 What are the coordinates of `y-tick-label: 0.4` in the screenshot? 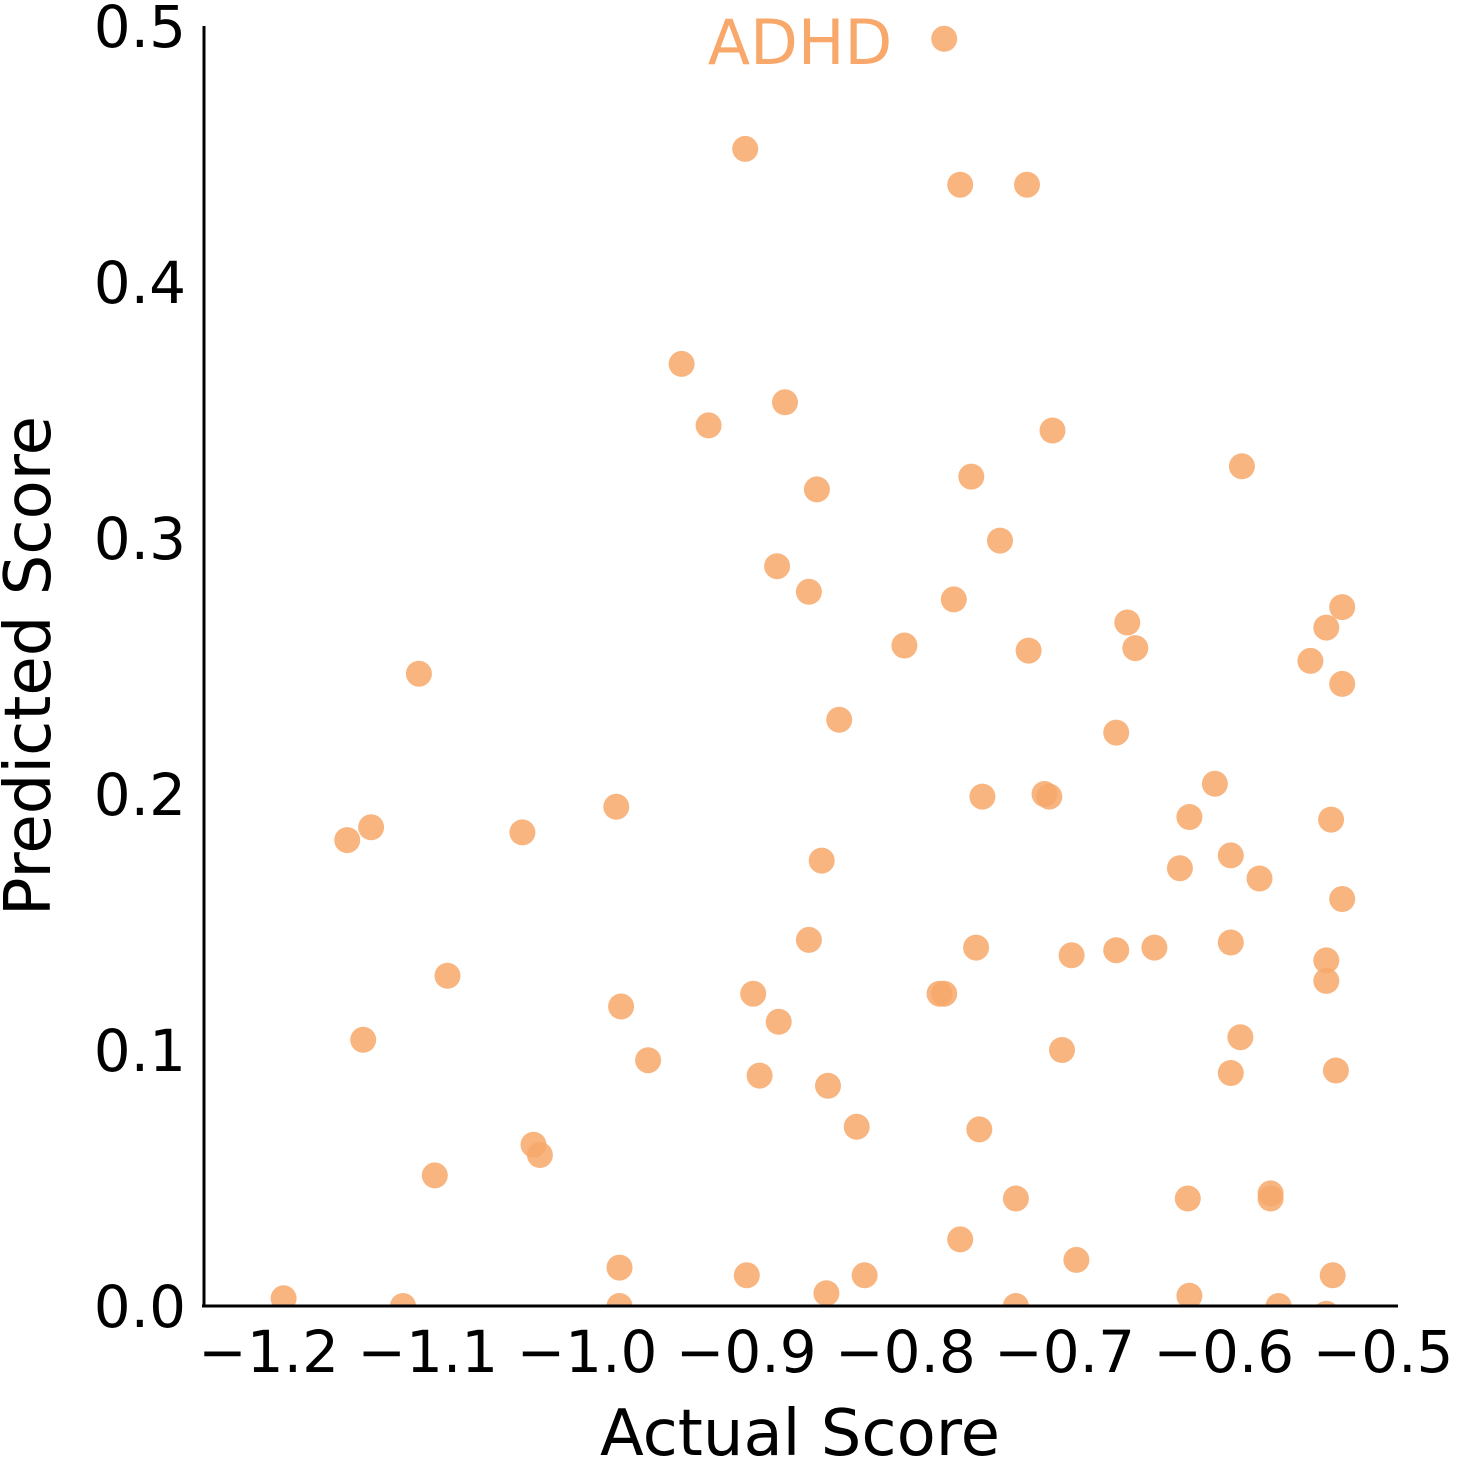 It's located at (140, 283).